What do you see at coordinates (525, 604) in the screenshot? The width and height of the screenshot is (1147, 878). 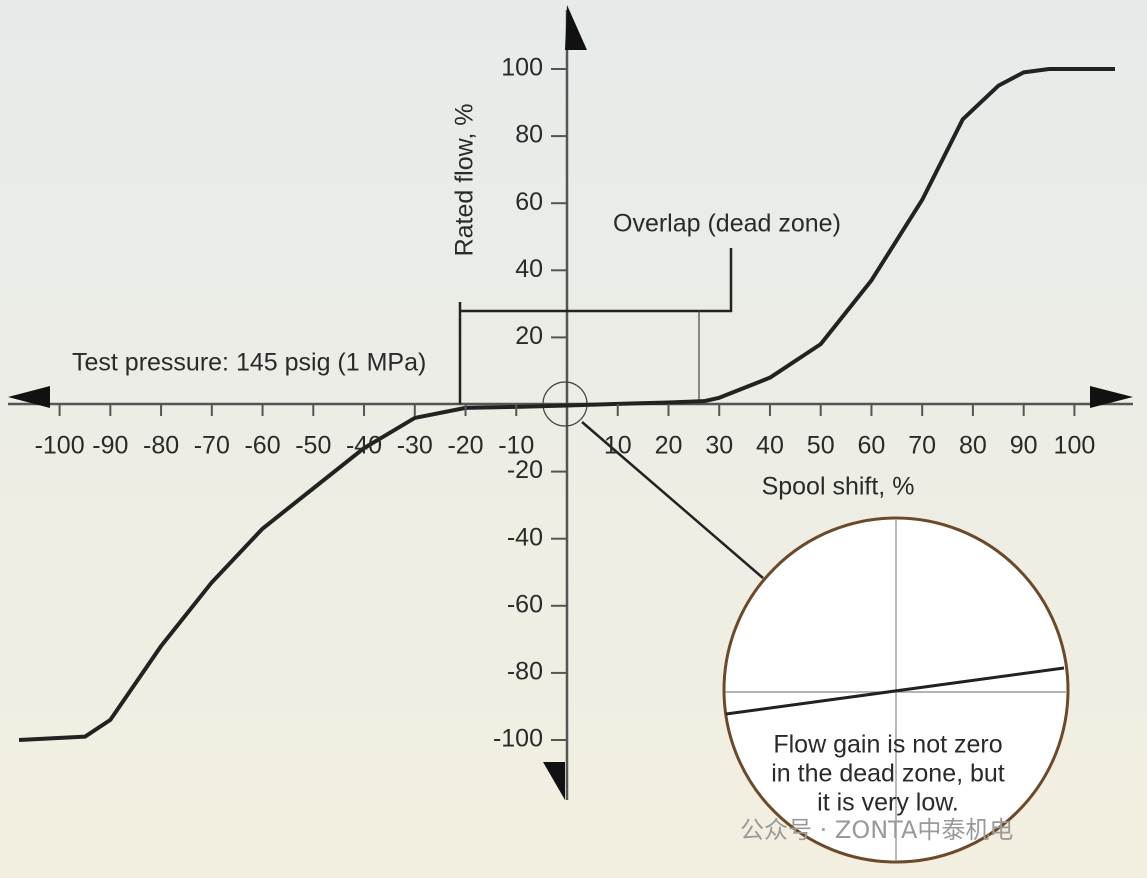 I see `y-tick-label: -60` at bounding box center [525, 604].